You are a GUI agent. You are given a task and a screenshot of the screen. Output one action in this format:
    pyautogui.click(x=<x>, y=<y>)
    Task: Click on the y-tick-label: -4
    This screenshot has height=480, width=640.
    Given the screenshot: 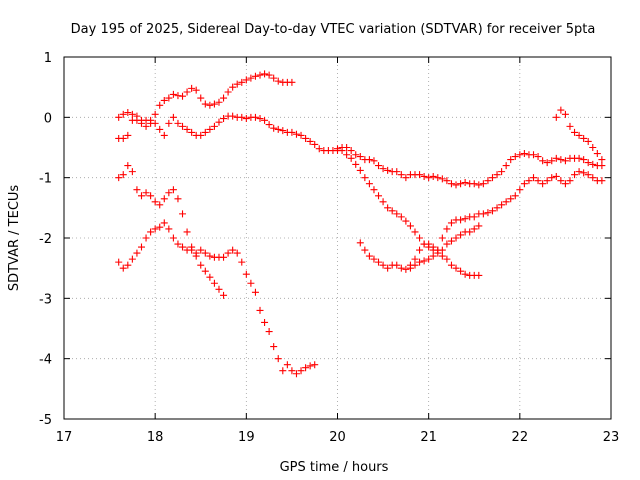 What is the action you would take?
    pyautogui.click(x=45, y=360)
    